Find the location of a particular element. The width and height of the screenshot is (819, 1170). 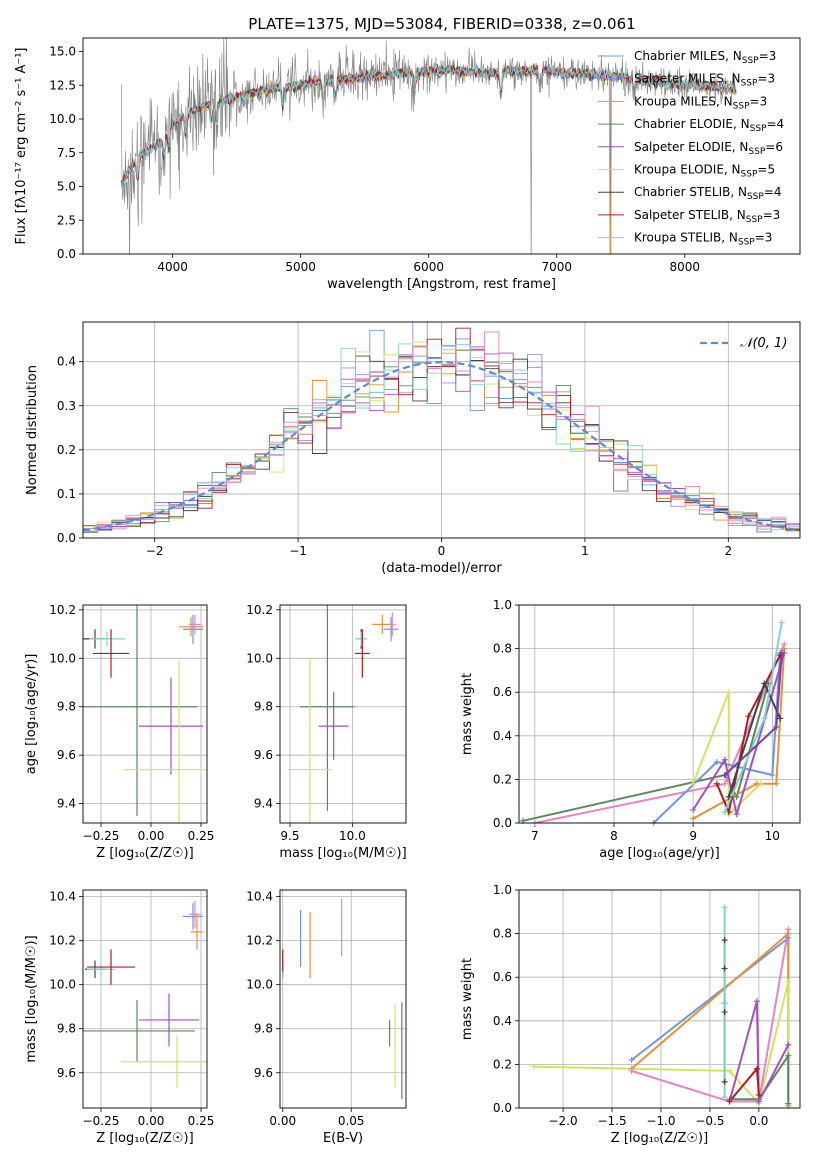

legend-entry: Chabrier ELODIE, NSSP=4 is located at coordinates (709, 125).